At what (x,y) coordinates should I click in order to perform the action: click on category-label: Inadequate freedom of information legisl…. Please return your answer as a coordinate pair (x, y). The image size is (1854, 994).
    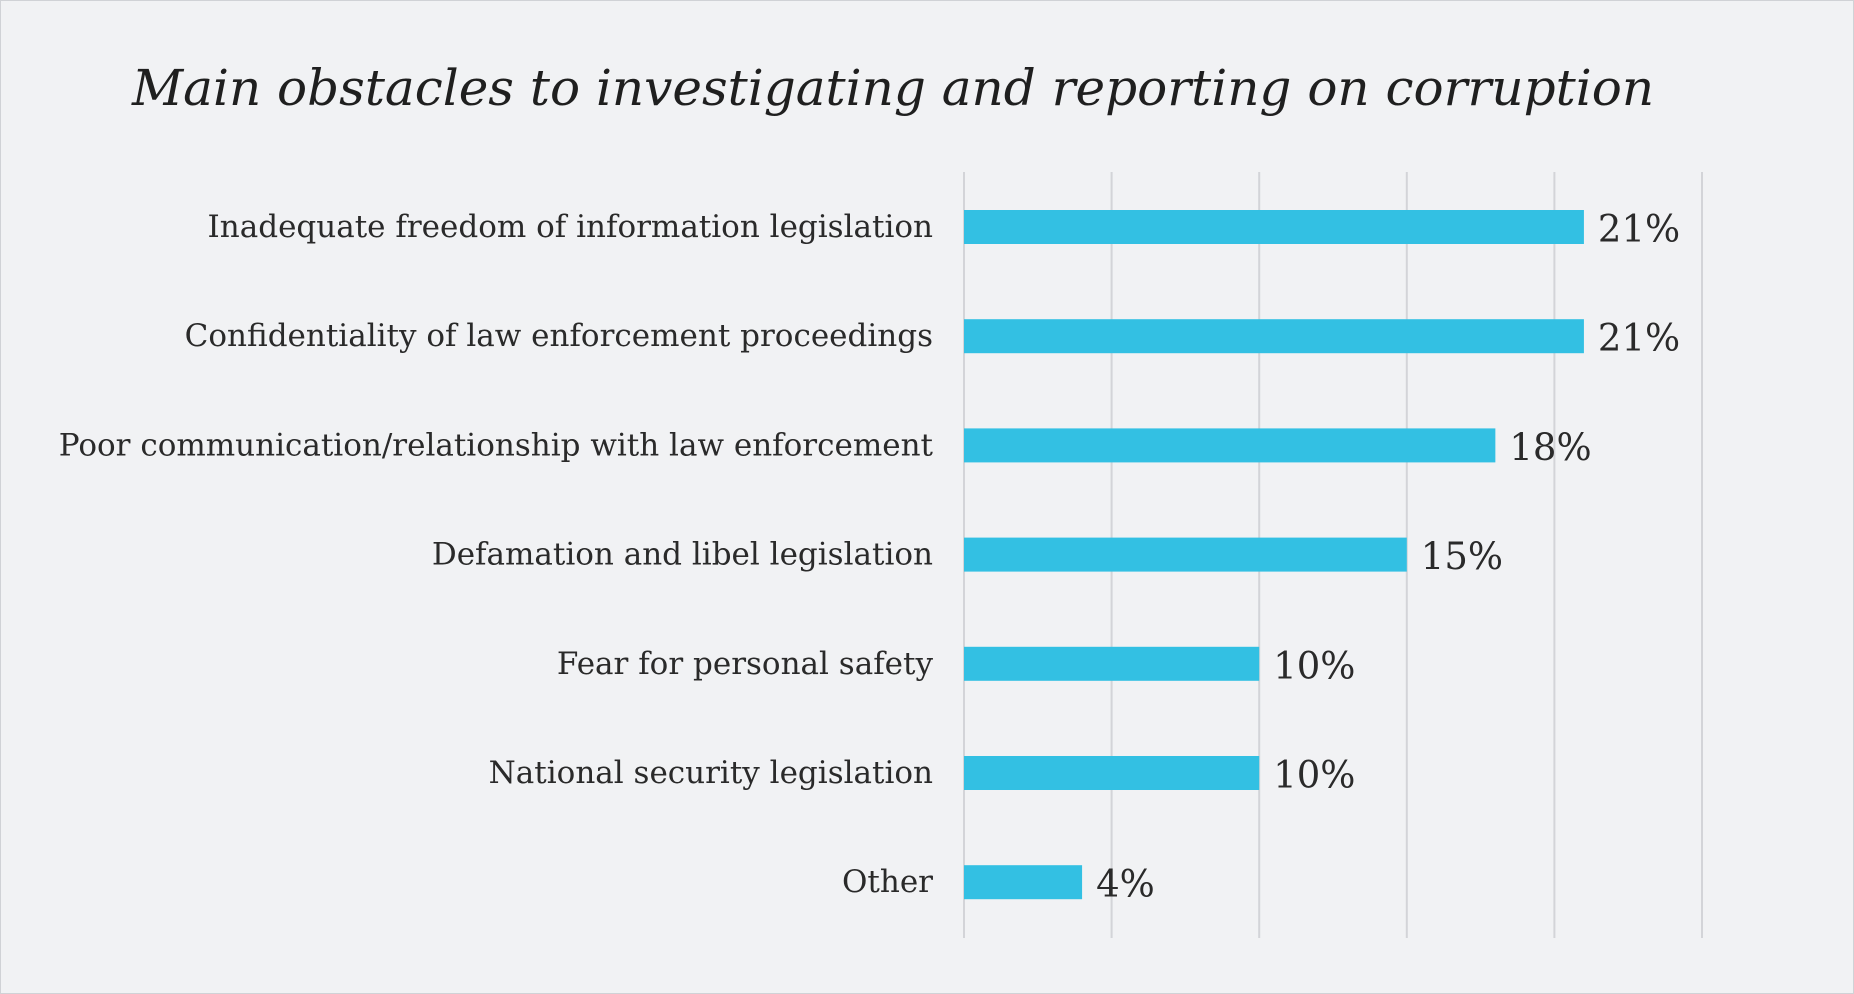
    Looking at the image, I should click on (570, 227).